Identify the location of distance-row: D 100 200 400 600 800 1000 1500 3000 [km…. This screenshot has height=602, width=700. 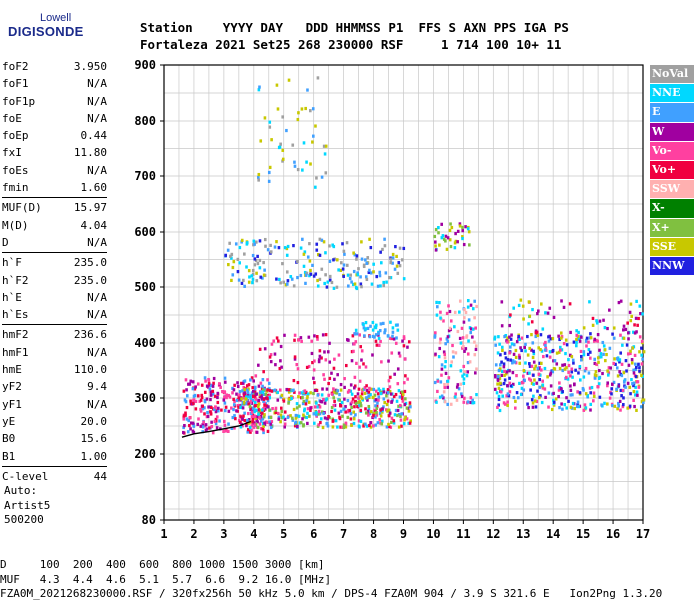
(162, 564).